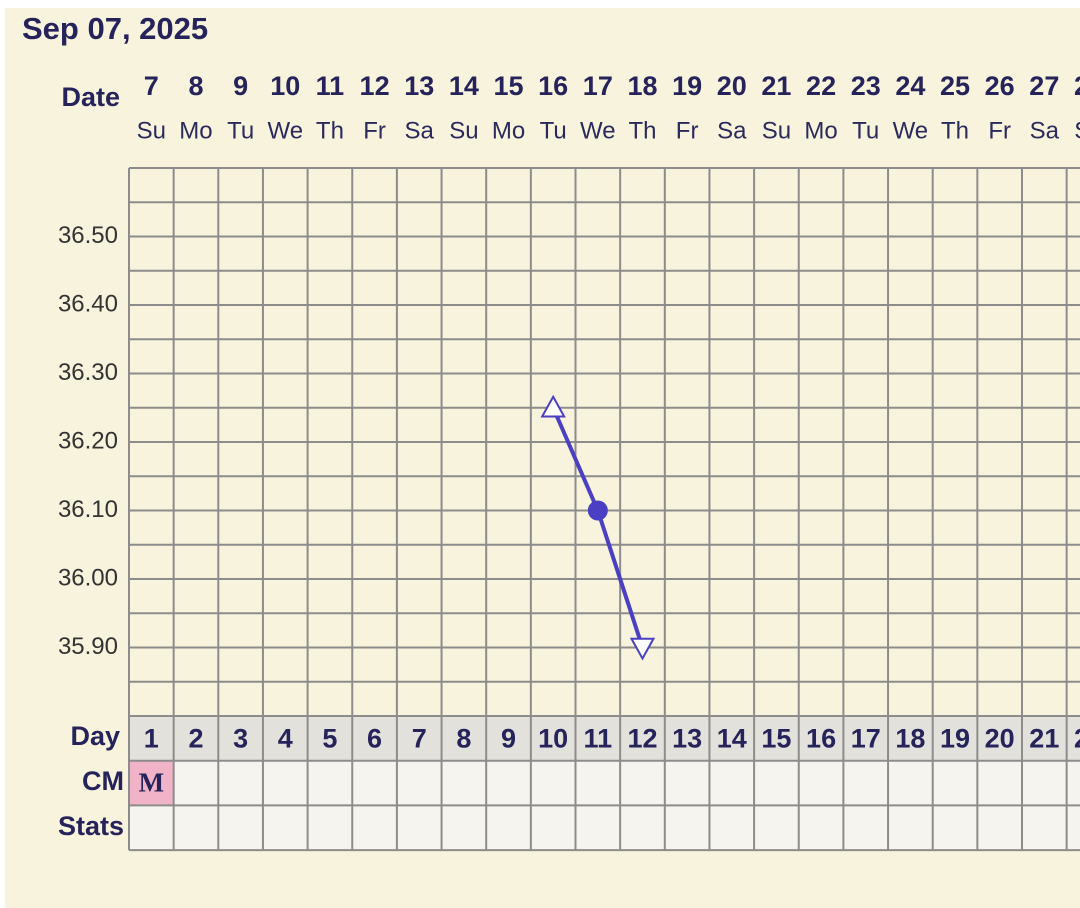  What do you see at coordinates (463, 738) in the screenshot?
I see `day-label: 8` at bounding box center [463, 738].